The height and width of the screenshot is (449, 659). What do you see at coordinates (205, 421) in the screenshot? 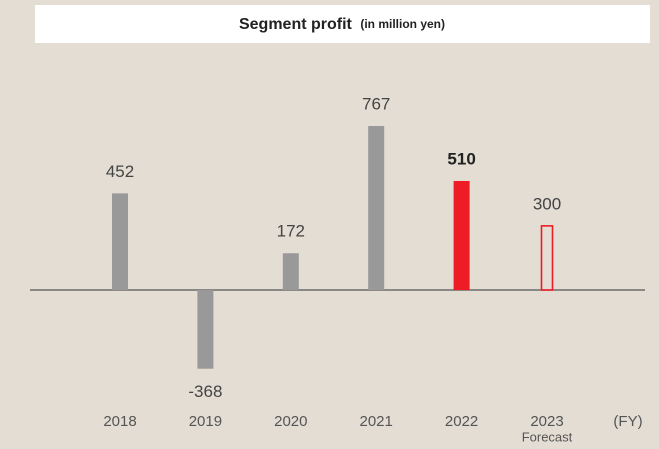
I see `x-tick-label: 2019` at bounding box center [205, 421].